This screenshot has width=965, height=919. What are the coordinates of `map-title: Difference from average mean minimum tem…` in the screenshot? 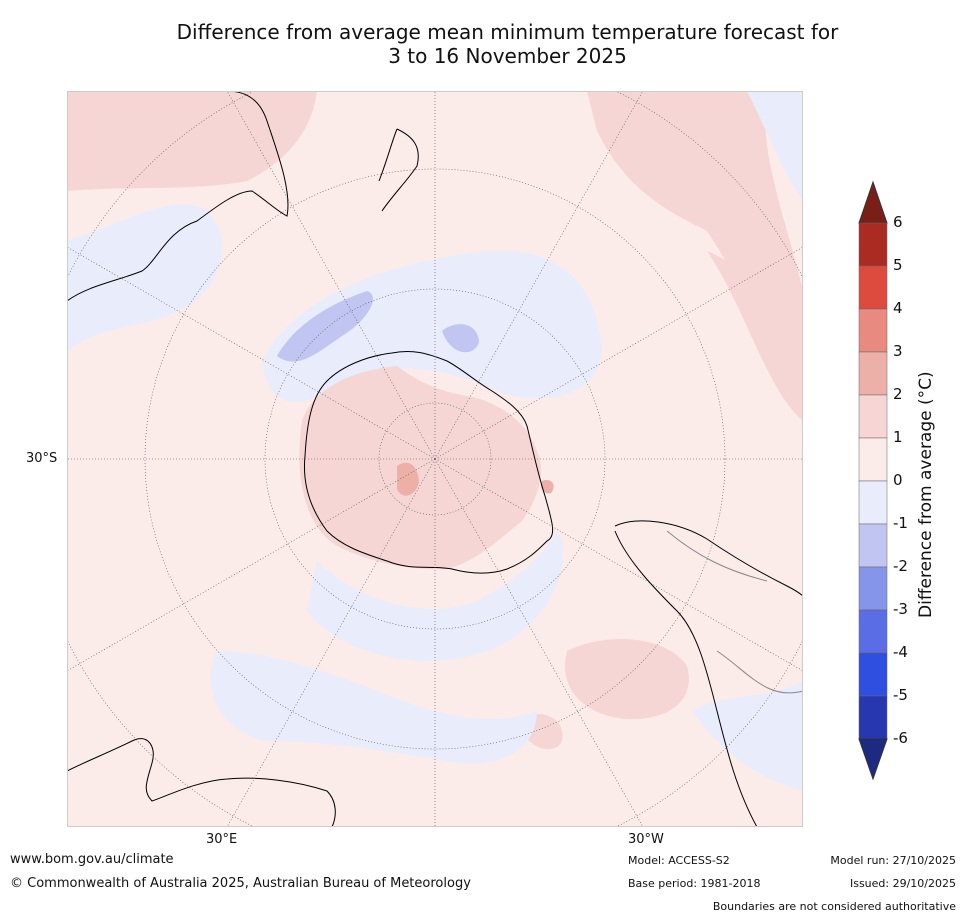 It's located at (482, 44).